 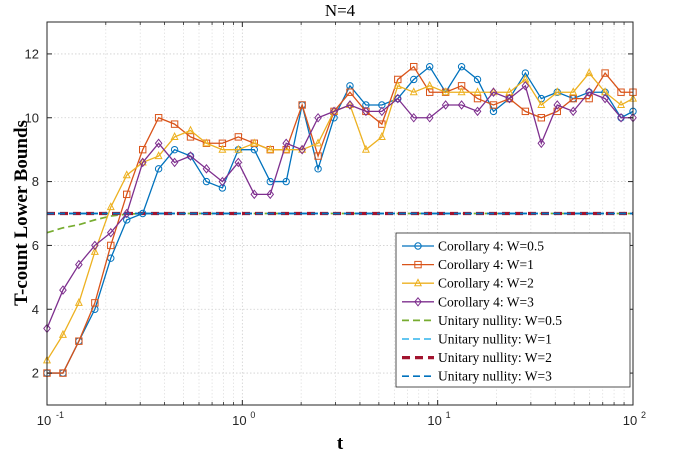 What do you see at coordinates (486, 283) in the screenshot?
I see `legend-label: Corollary 4: W=2` at bounding box center [486, 283].